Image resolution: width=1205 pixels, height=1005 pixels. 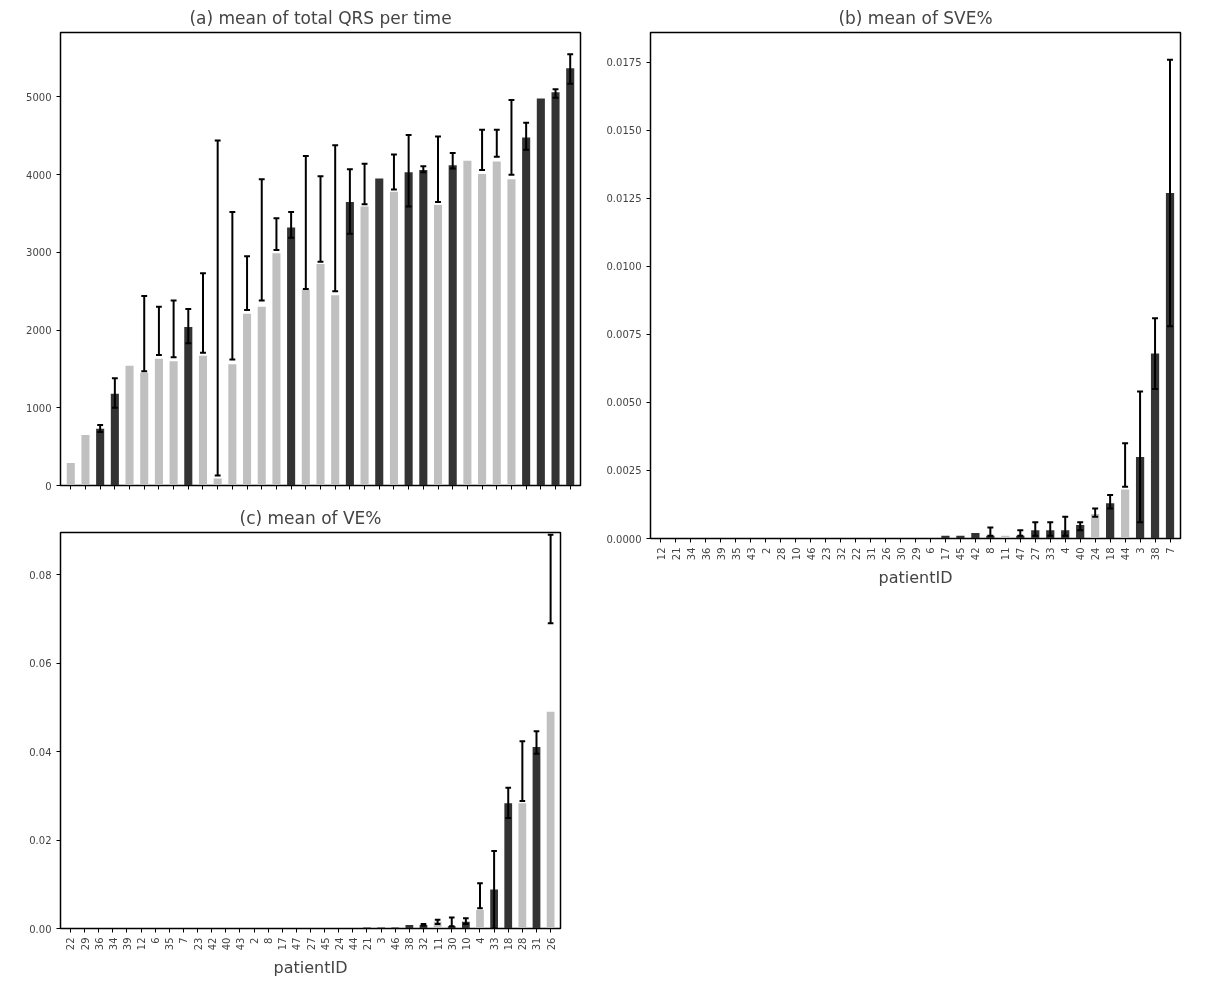 What do you see at coordinates (40, 929) in the screenshot?
I see `y-tick-label: 0.00` at bounding box center [40, 929].